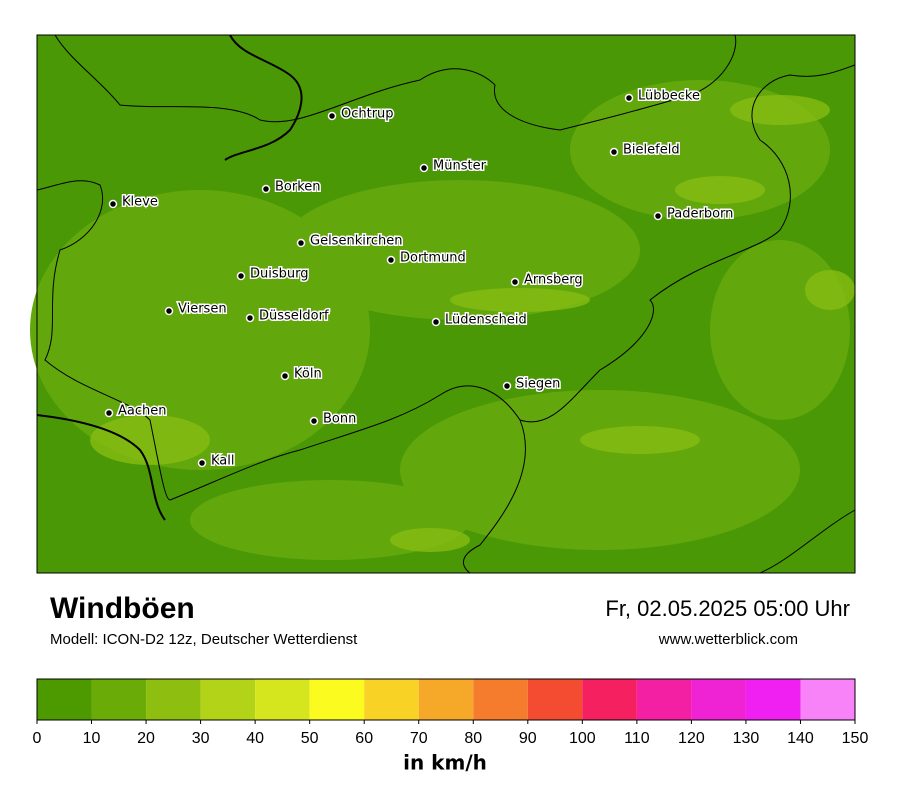 The height and width of the screenshot is (800, 900). I want to click on colorbar-tick-label: 30, so click(201, 738).